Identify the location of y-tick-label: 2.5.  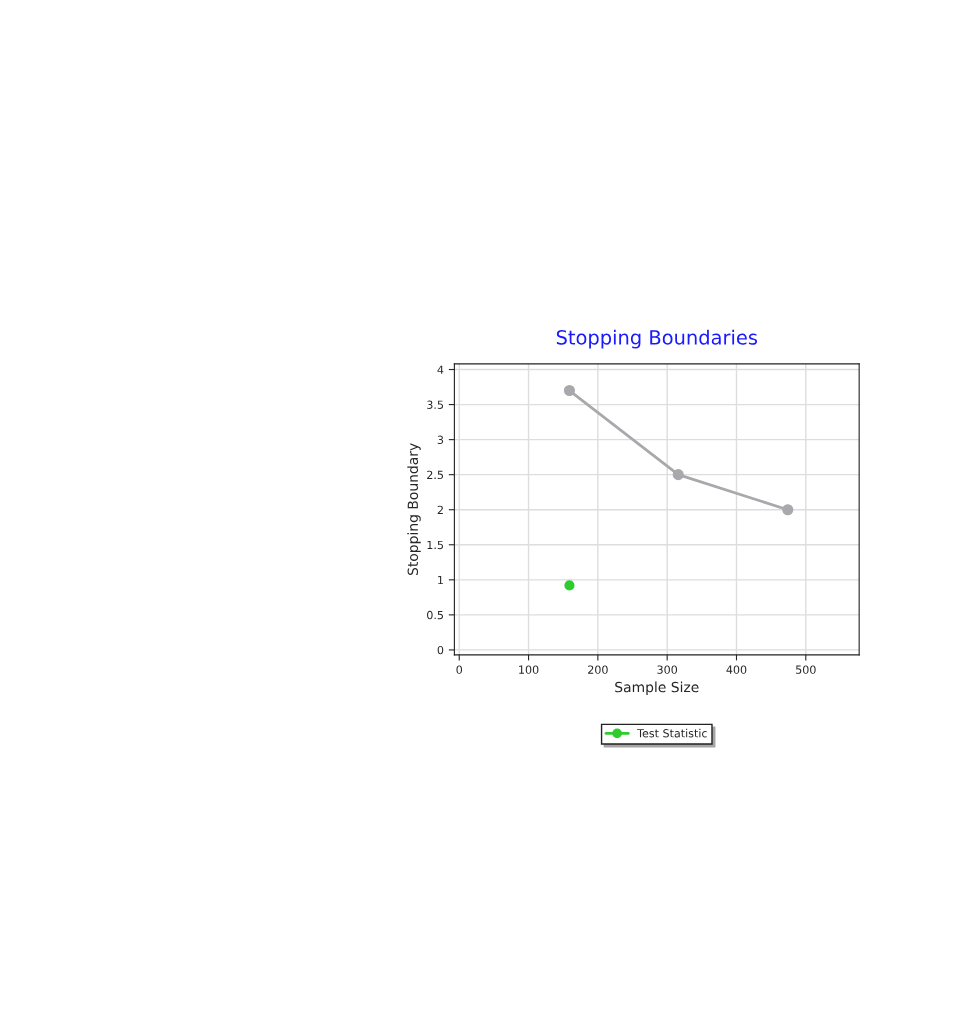
(435, 475).